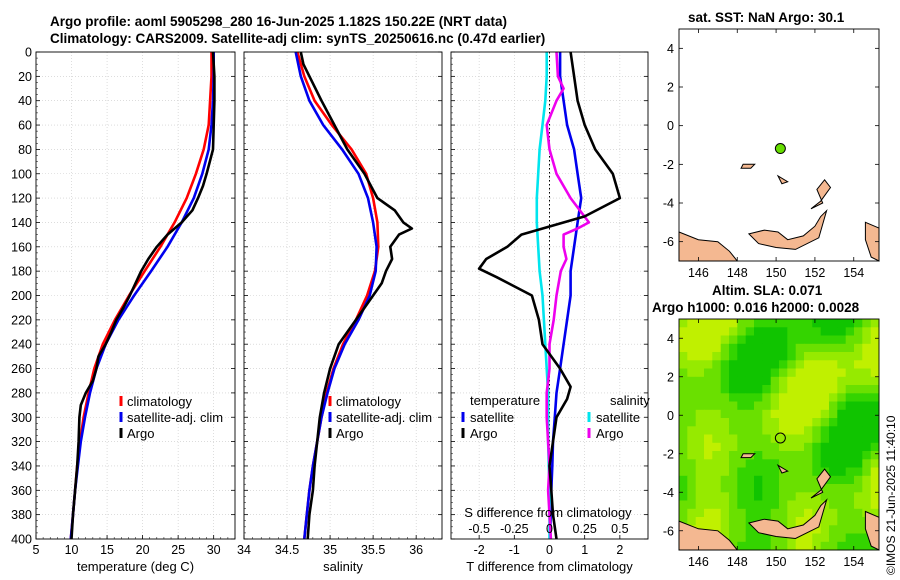  Describe the element at coordinates (21, 442) in the screenshot. I see `y-tick-label: 320` at that location.